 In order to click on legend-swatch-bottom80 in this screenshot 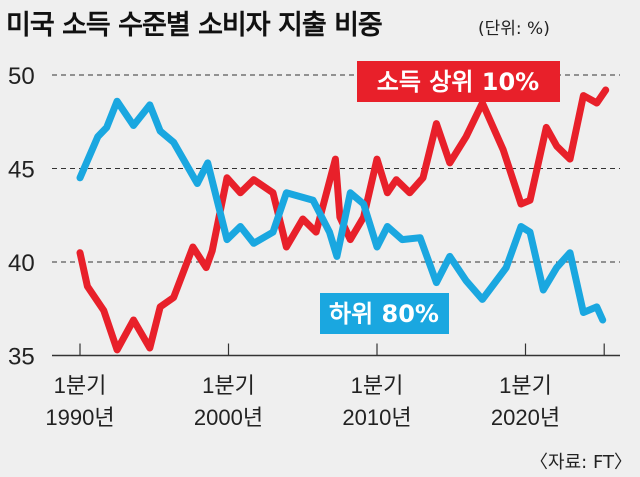, I will do `click(384, 313)`.